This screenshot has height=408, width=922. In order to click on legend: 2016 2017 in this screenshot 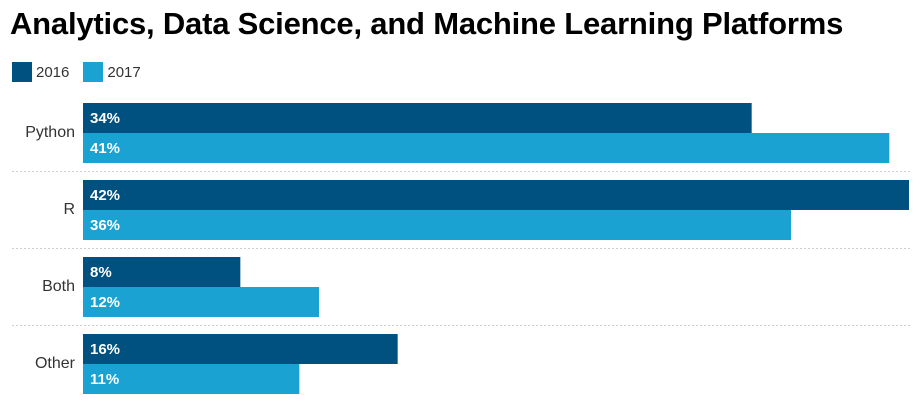, I will do `click(83, 72)`.